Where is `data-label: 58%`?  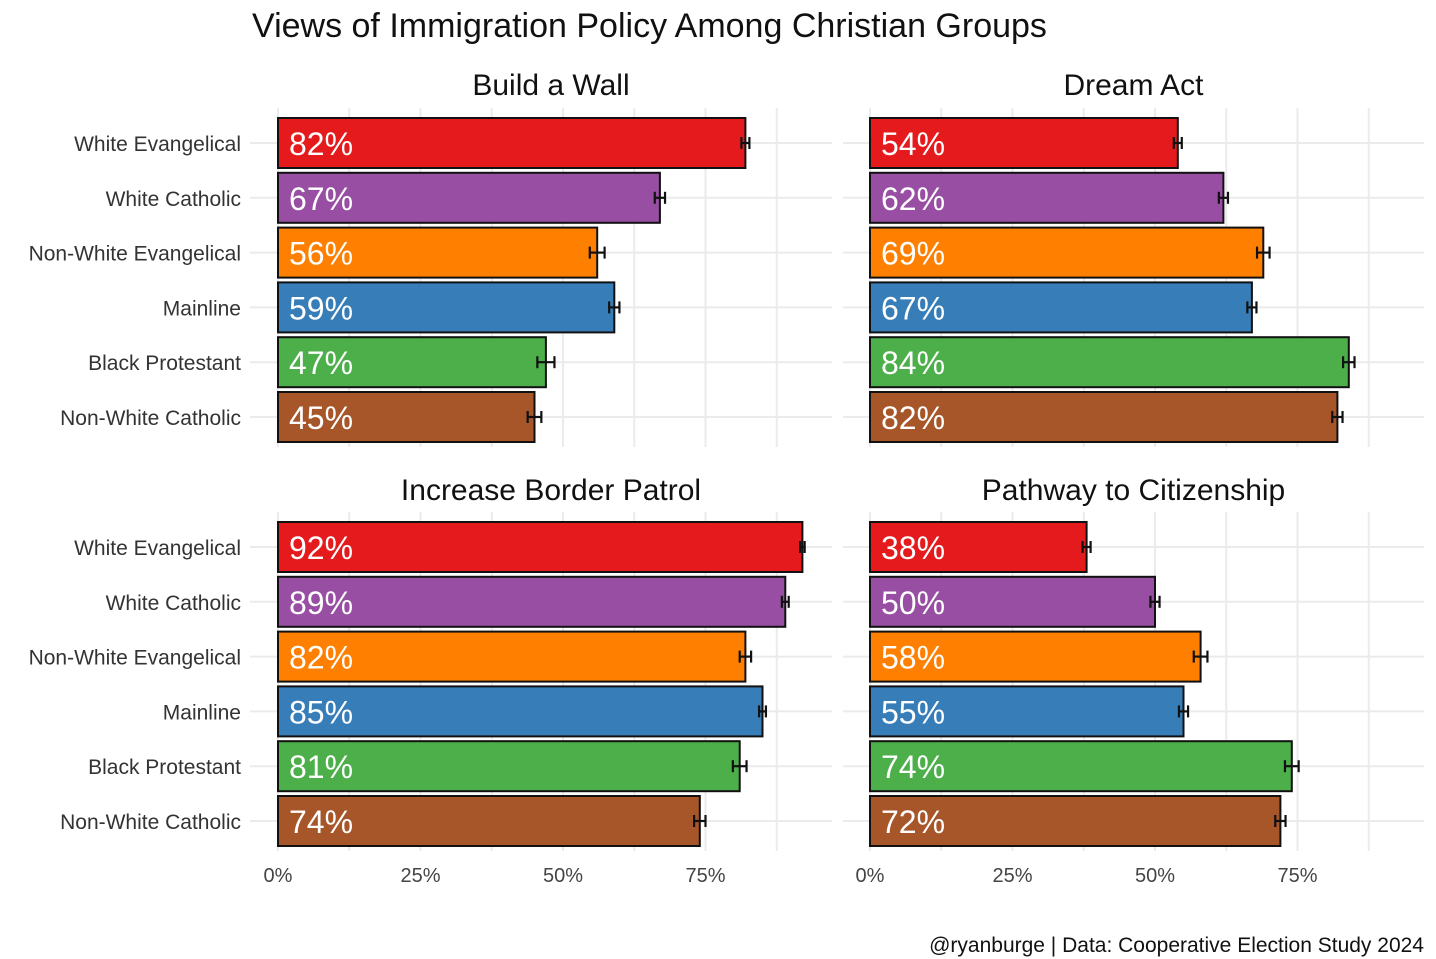 data-label: 58% is located at coordinates (913, 658).